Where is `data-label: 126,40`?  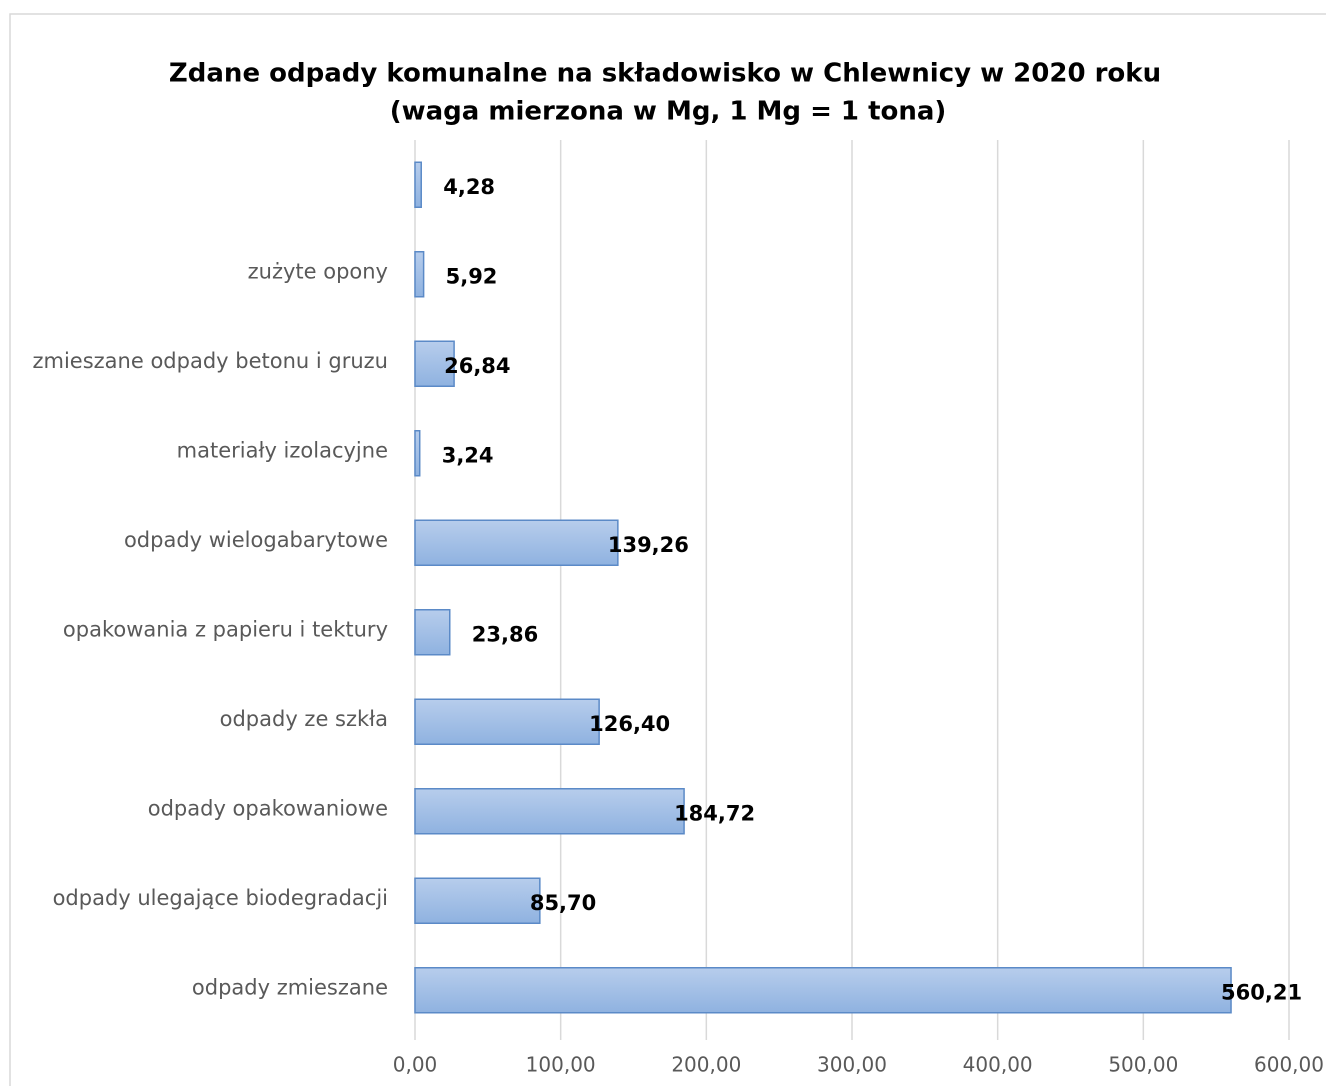
data-label: 126,40 is located at coordinates (629, 724).